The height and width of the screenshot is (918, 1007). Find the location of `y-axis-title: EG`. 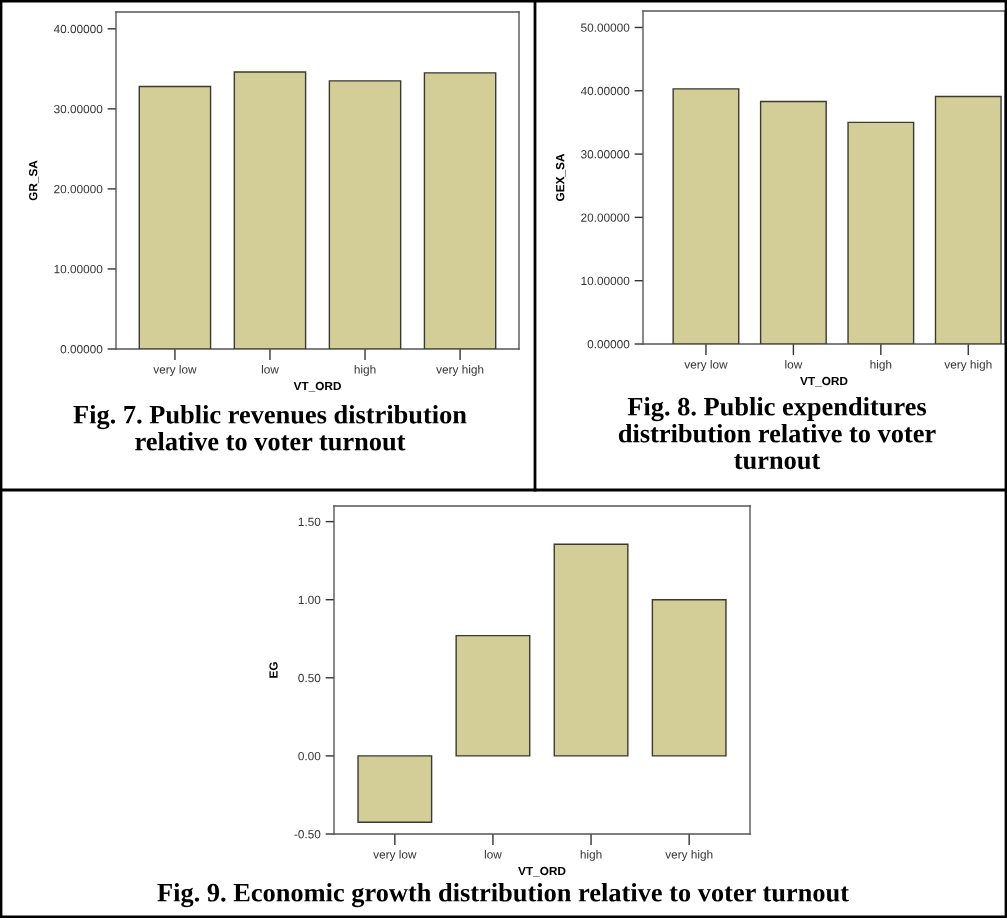

y-axis-title: EG is located at coordinates (273, 670).